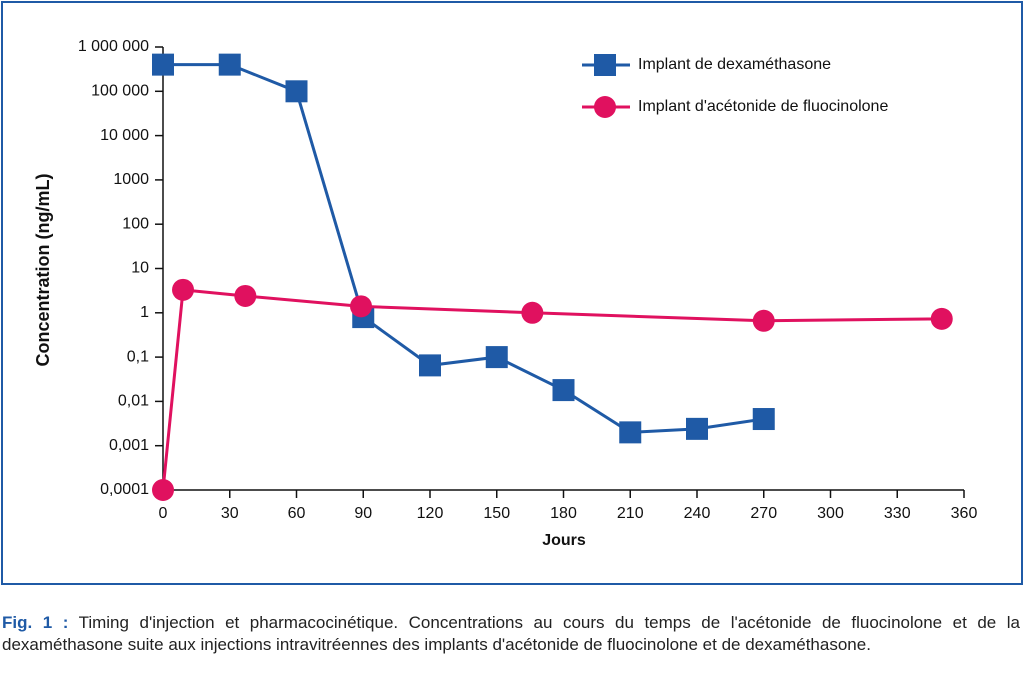  What do you see at coordinates (135, 223) in the screenshot?
I see `y-tick-label: 100` at bounding box center [135, 223].